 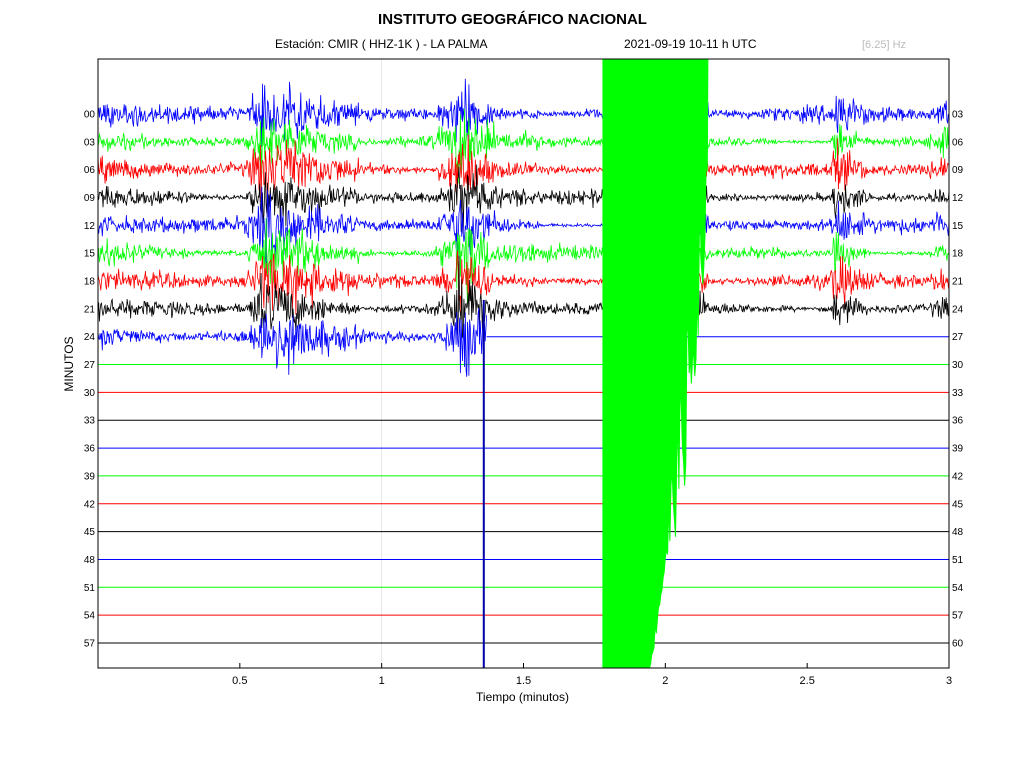 What do you see at coordinates (523, 681) in the screenshot?
I see `x-tick-label: 1.5` at bounding box center [523, 681].